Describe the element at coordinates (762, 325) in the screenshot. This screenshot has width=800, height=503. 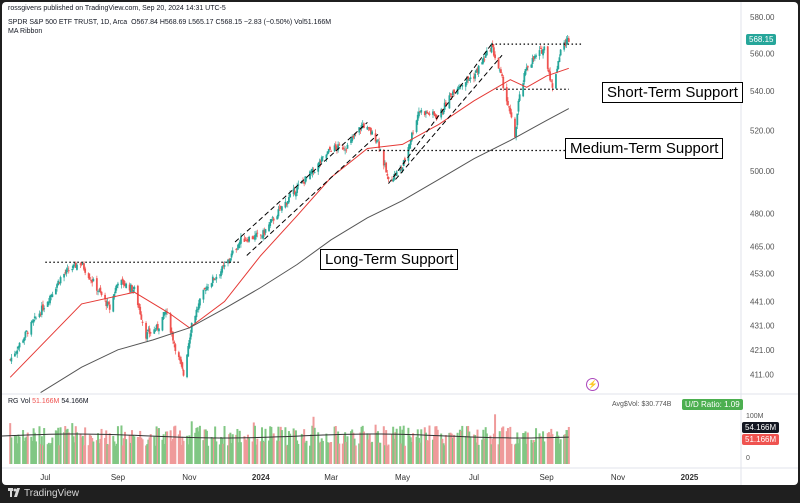
I see `price-tick-label: 431.00` at that location.